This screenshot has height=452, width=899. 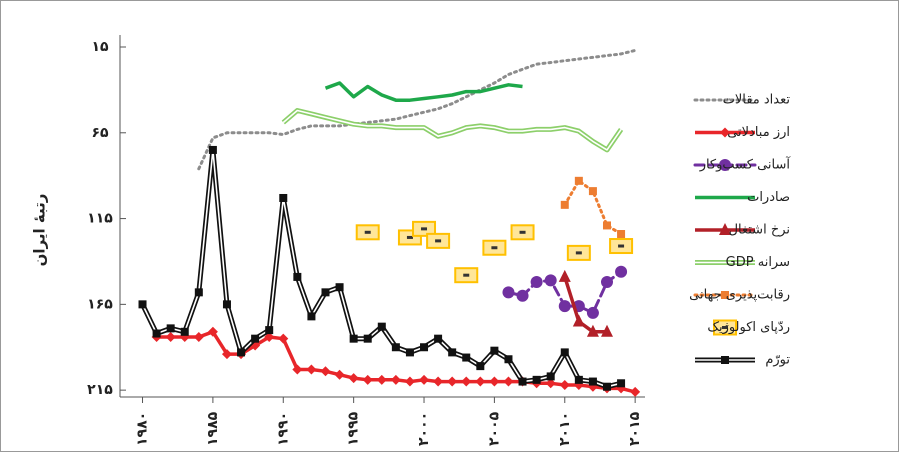 I want to click on legend-label: تورّم, so click(x=777, y=360).